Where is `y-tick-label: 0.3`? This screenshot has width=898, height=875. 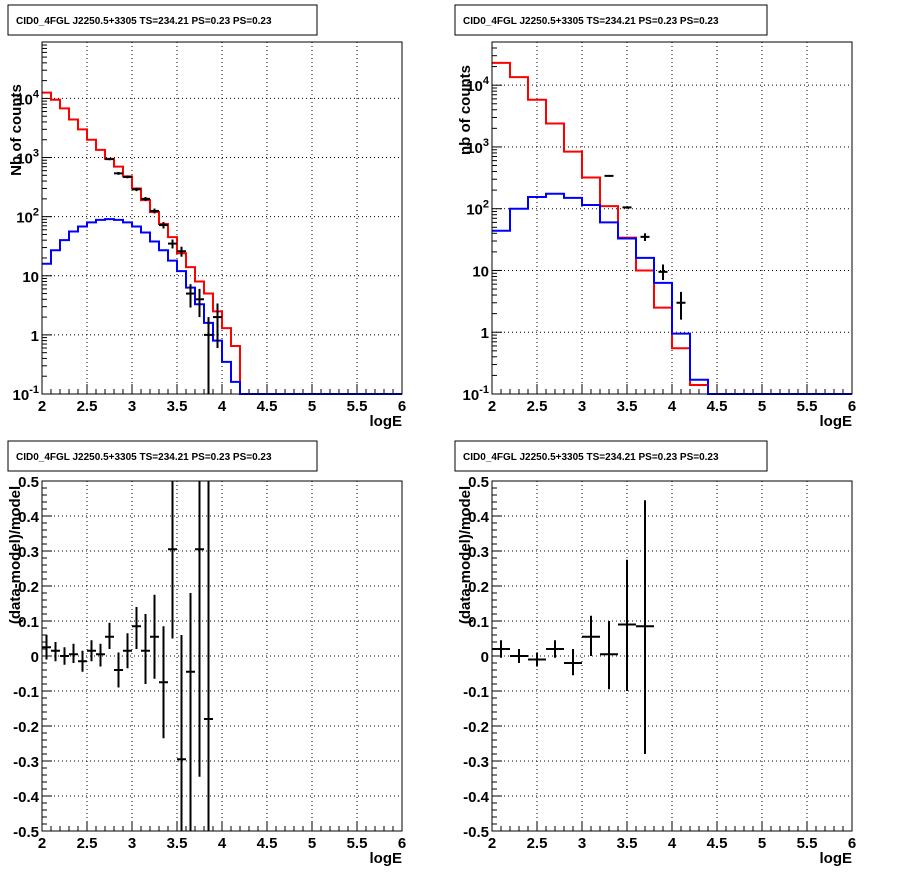
y-tick-label: 0.3 is located at coordinates (478, 552).